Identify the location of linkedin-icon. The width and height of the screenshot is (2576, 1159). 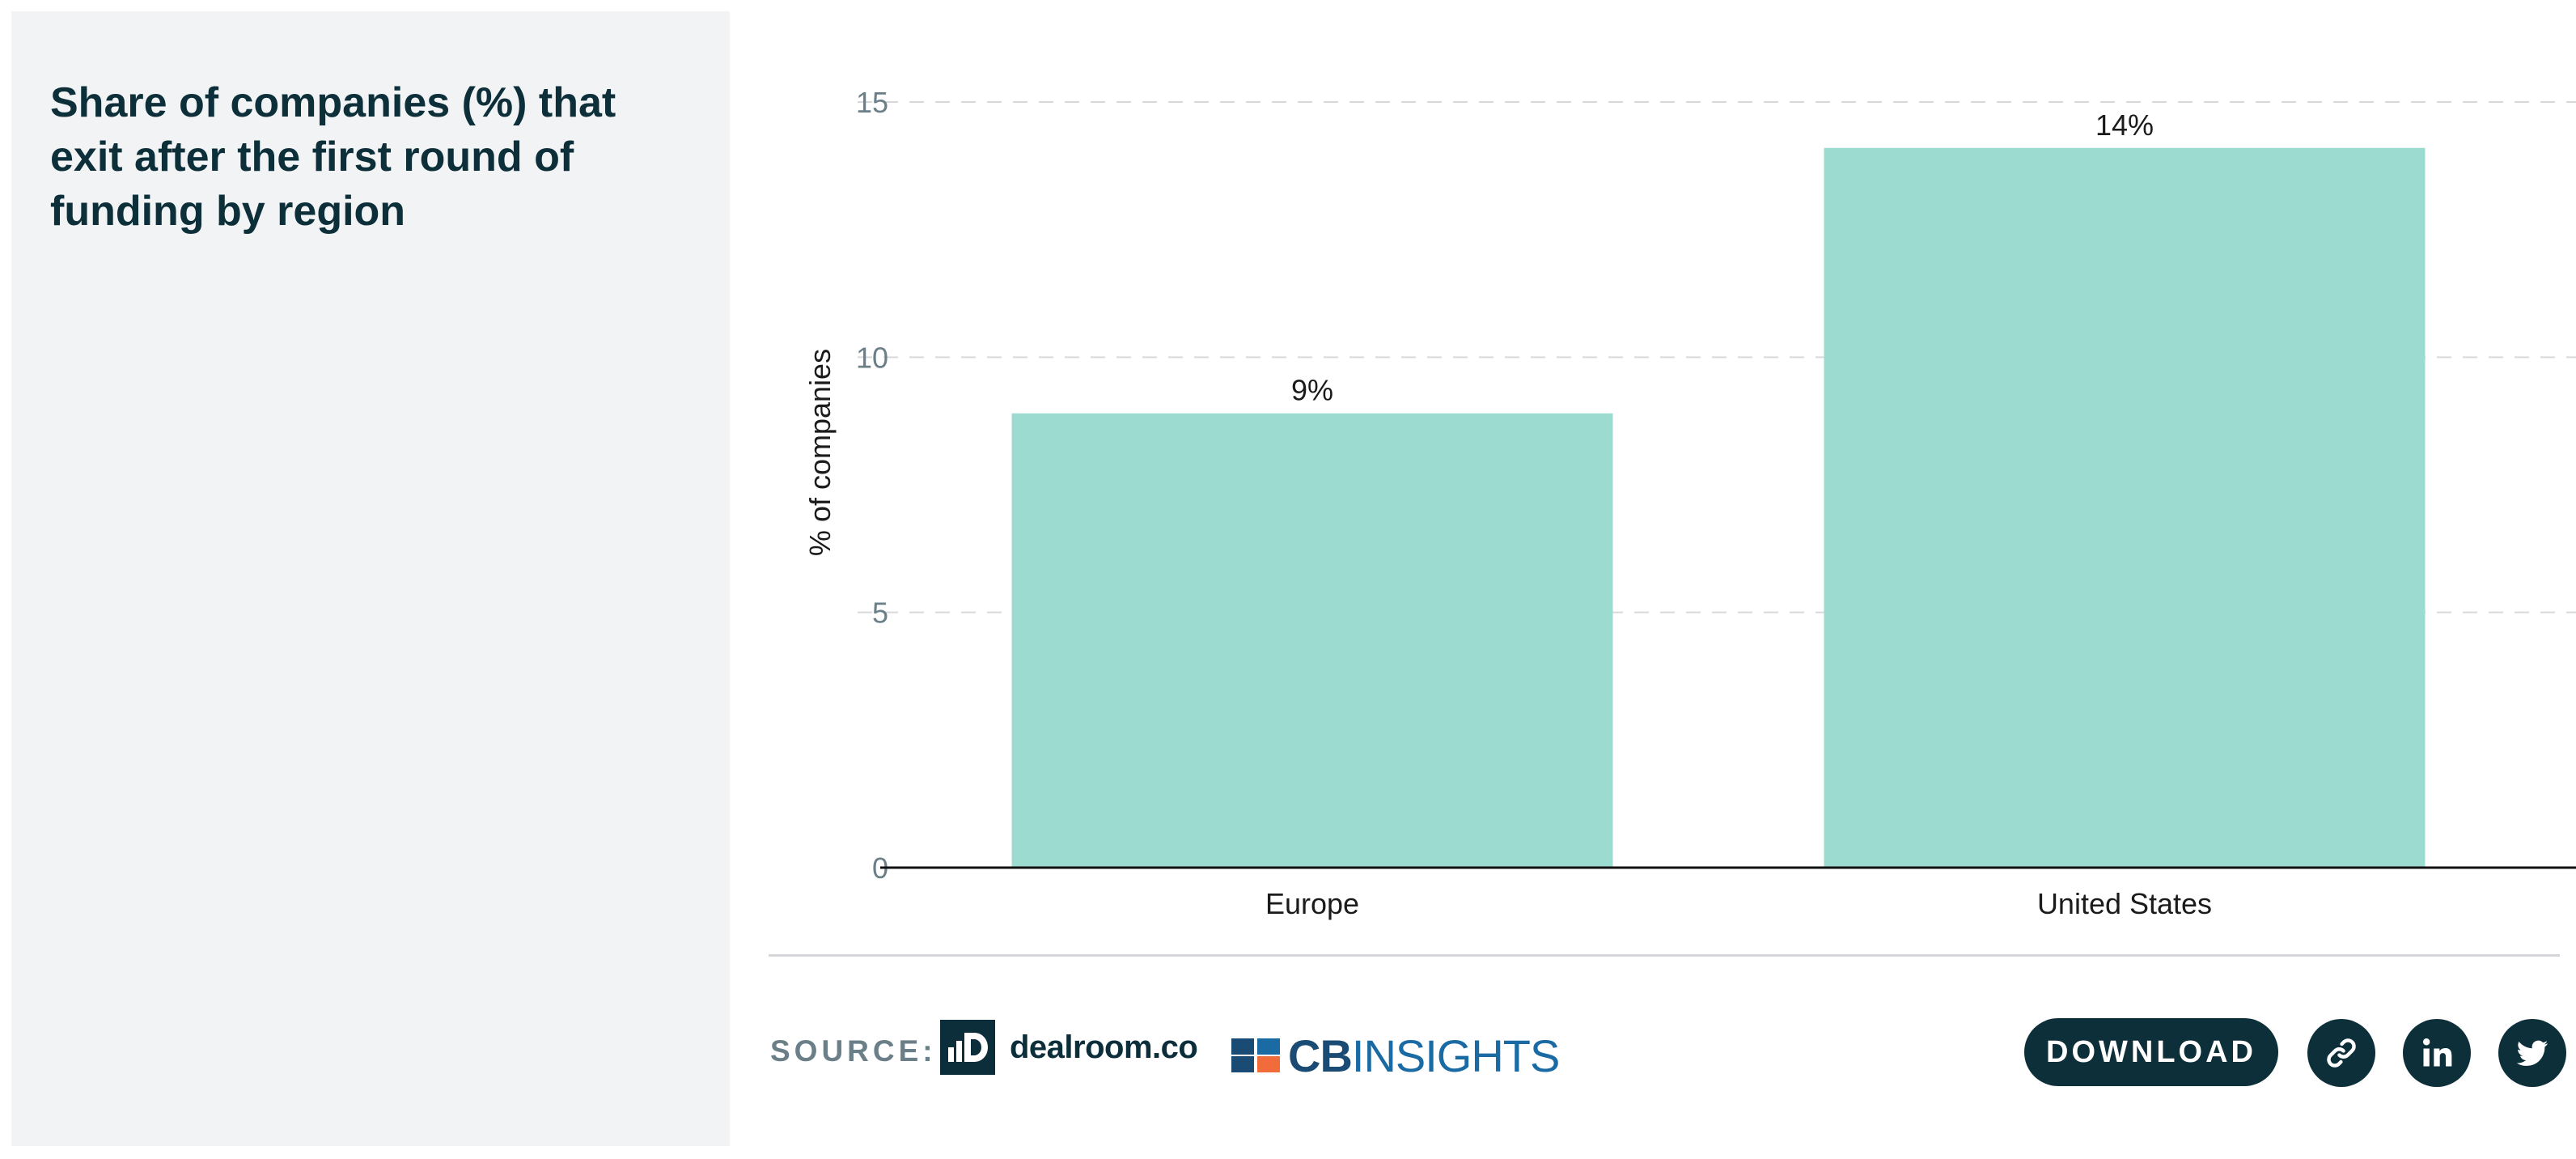
(2437, 1052).